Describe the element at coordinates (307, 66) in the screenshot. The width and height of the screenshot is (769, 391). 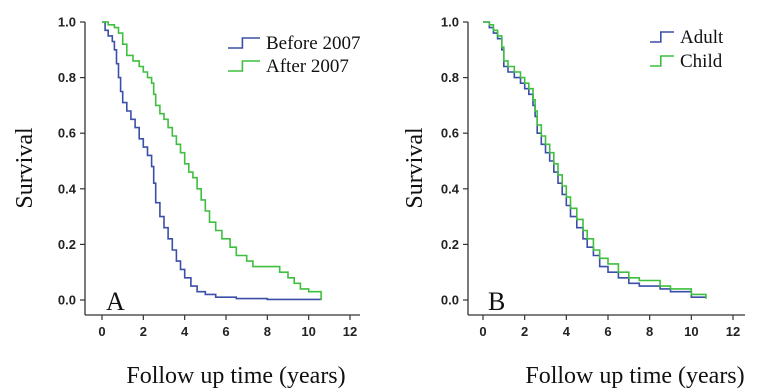
I see `legend-label: After 2007` at that location.